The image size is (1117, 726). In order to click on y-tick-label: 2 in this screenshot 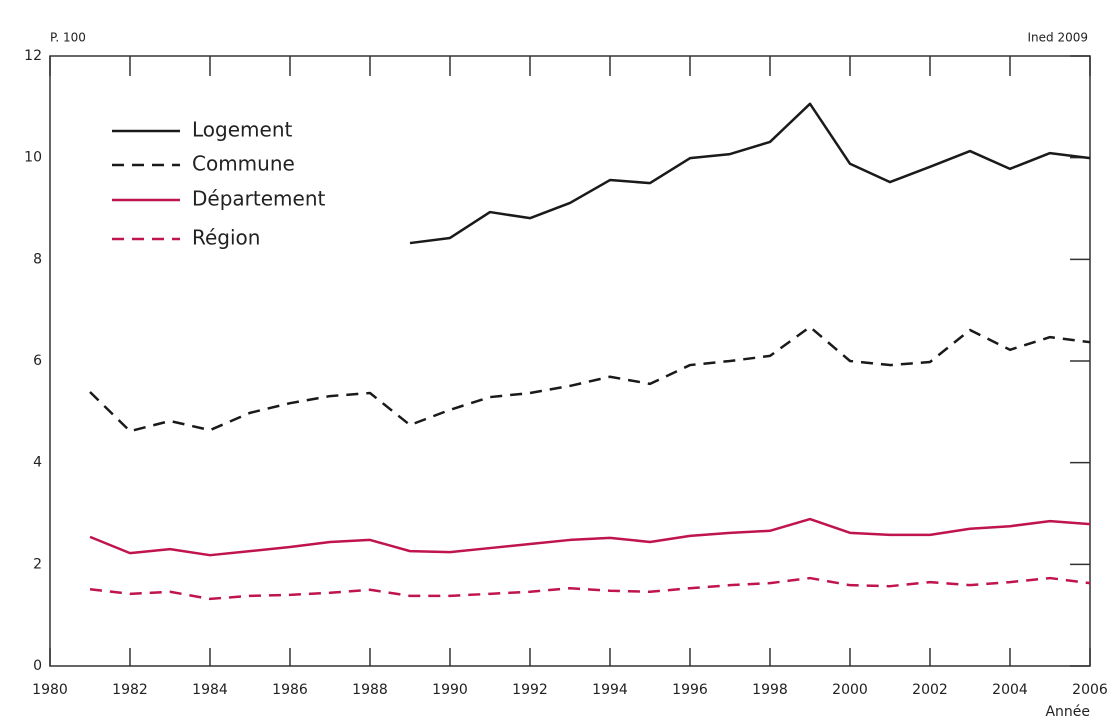, I will do `click(37, 564)`.